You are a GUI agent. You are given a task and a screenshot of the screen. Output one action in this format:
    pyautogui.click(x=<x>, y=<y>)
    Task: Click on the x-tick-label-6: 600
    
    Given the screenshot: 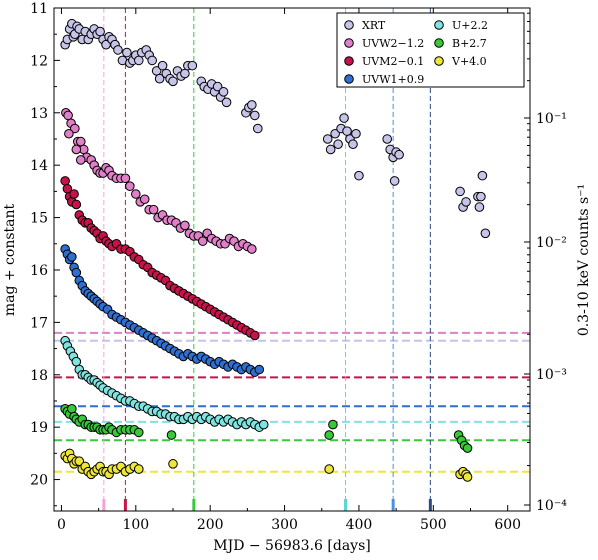 What is the action you would take?
    pyautogui.click(x=507, y=525)
    